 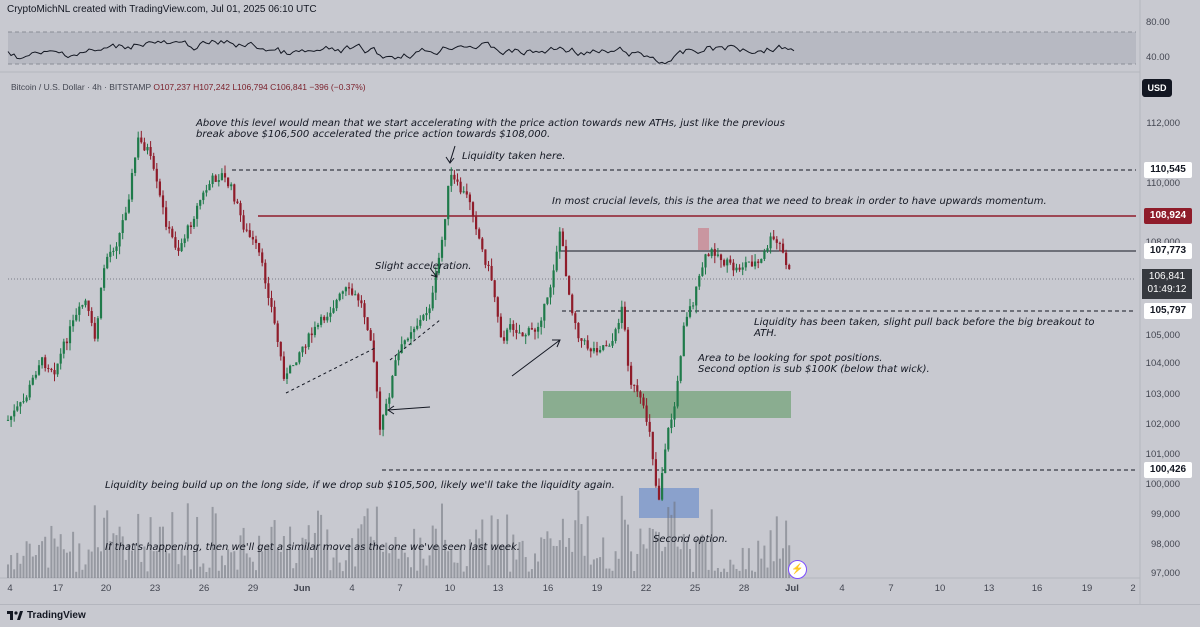 I want to click on price-label-108924: 108,924, so click(x=1168, y=216).